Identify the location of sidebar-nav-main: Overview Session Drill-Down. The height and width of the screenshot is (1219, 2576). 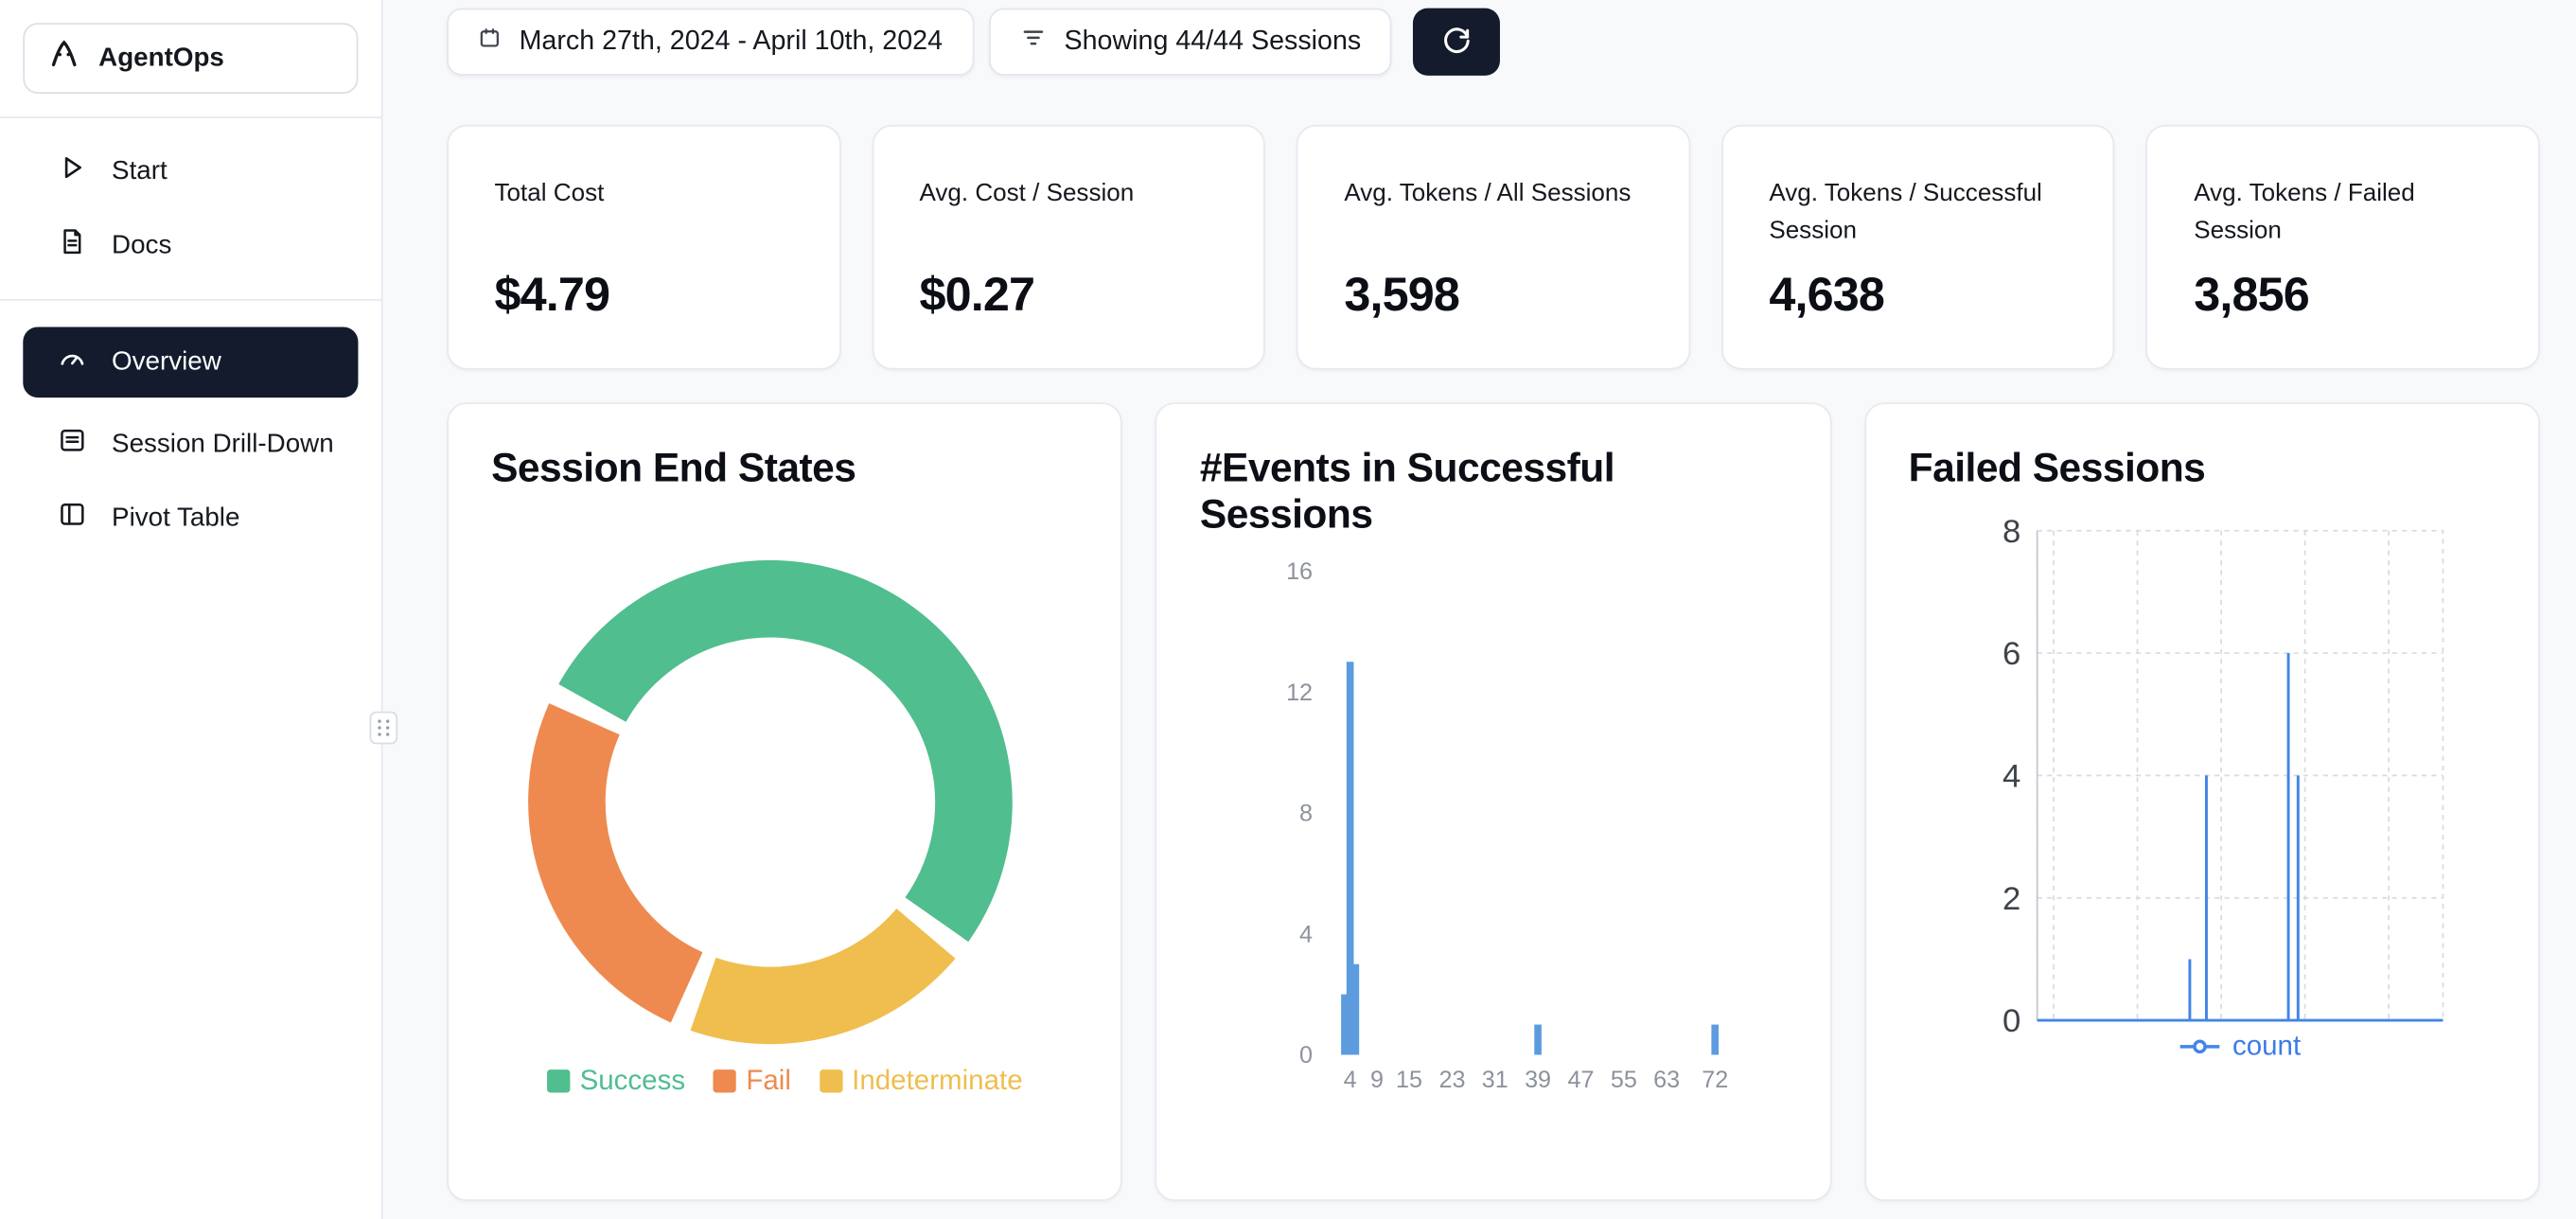
(190, 436).